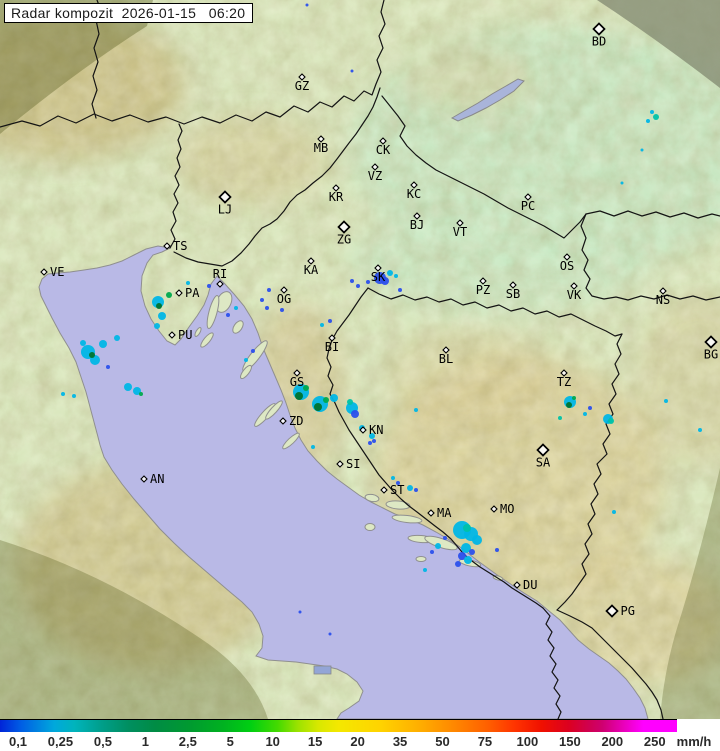  I want to click on city-label: KC, so click(414, 194).